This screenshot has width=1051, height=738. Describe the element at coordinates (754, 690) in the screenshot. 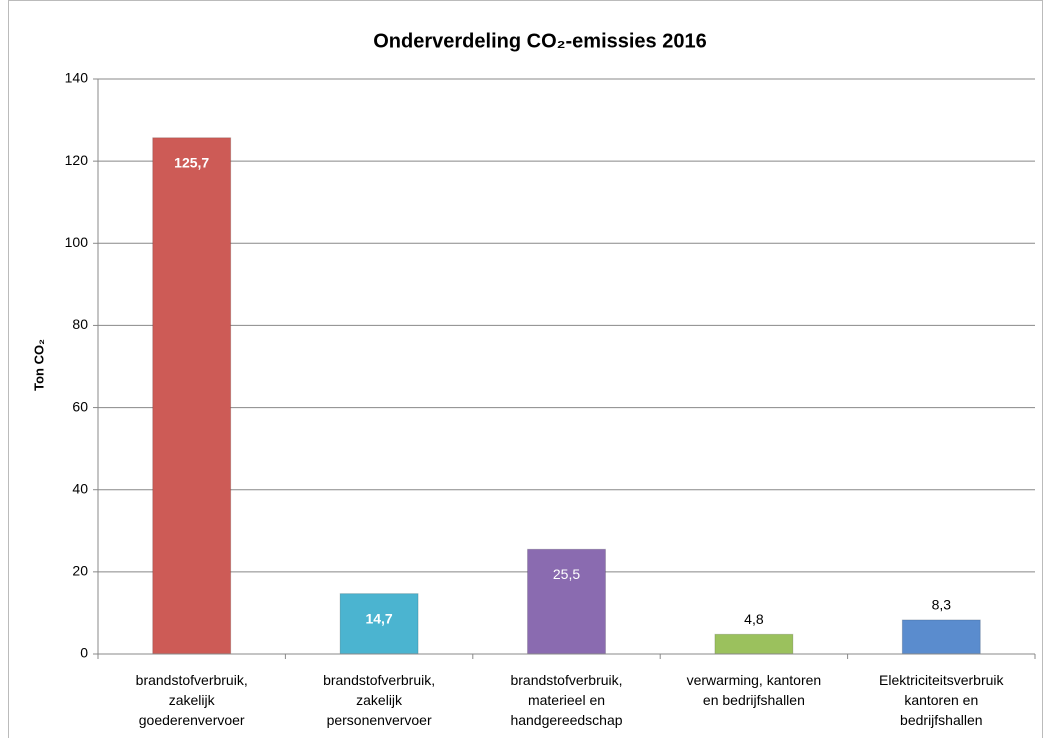

I see `x-tick-label: verwarming, kantoren en bedrijfshallen` at that location.